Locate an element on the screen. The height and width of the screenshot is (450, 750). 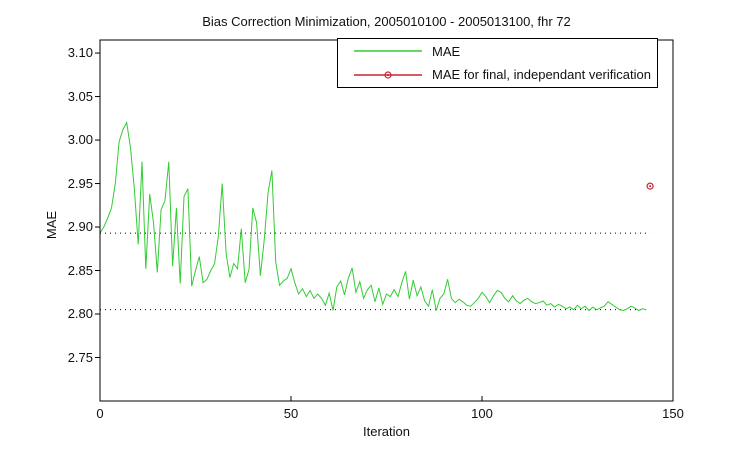
y-tick-label: 2.85 is located at coordinates (80, 270).